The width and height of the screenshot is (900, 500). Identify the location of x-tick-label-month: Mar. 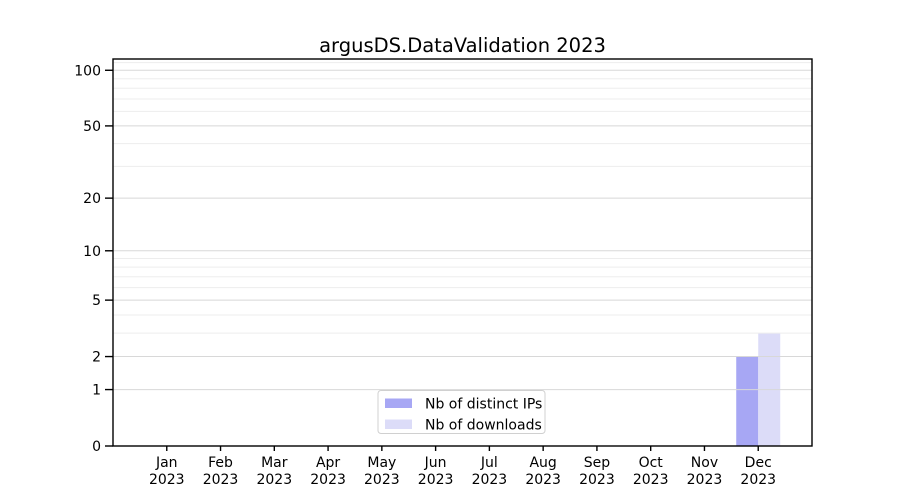
(274, 463).